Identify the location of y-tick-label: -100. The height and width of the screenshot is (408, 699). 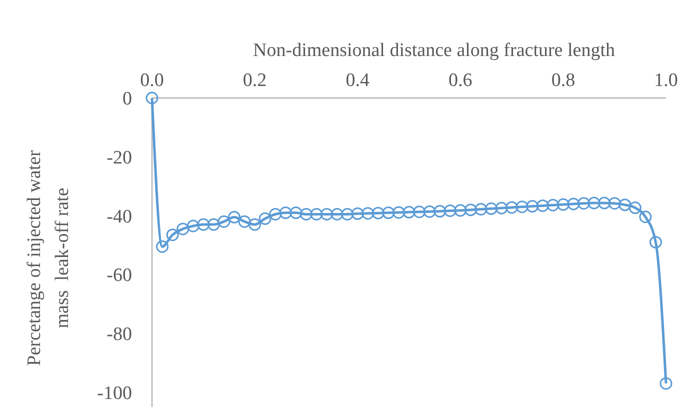
(114, 393).